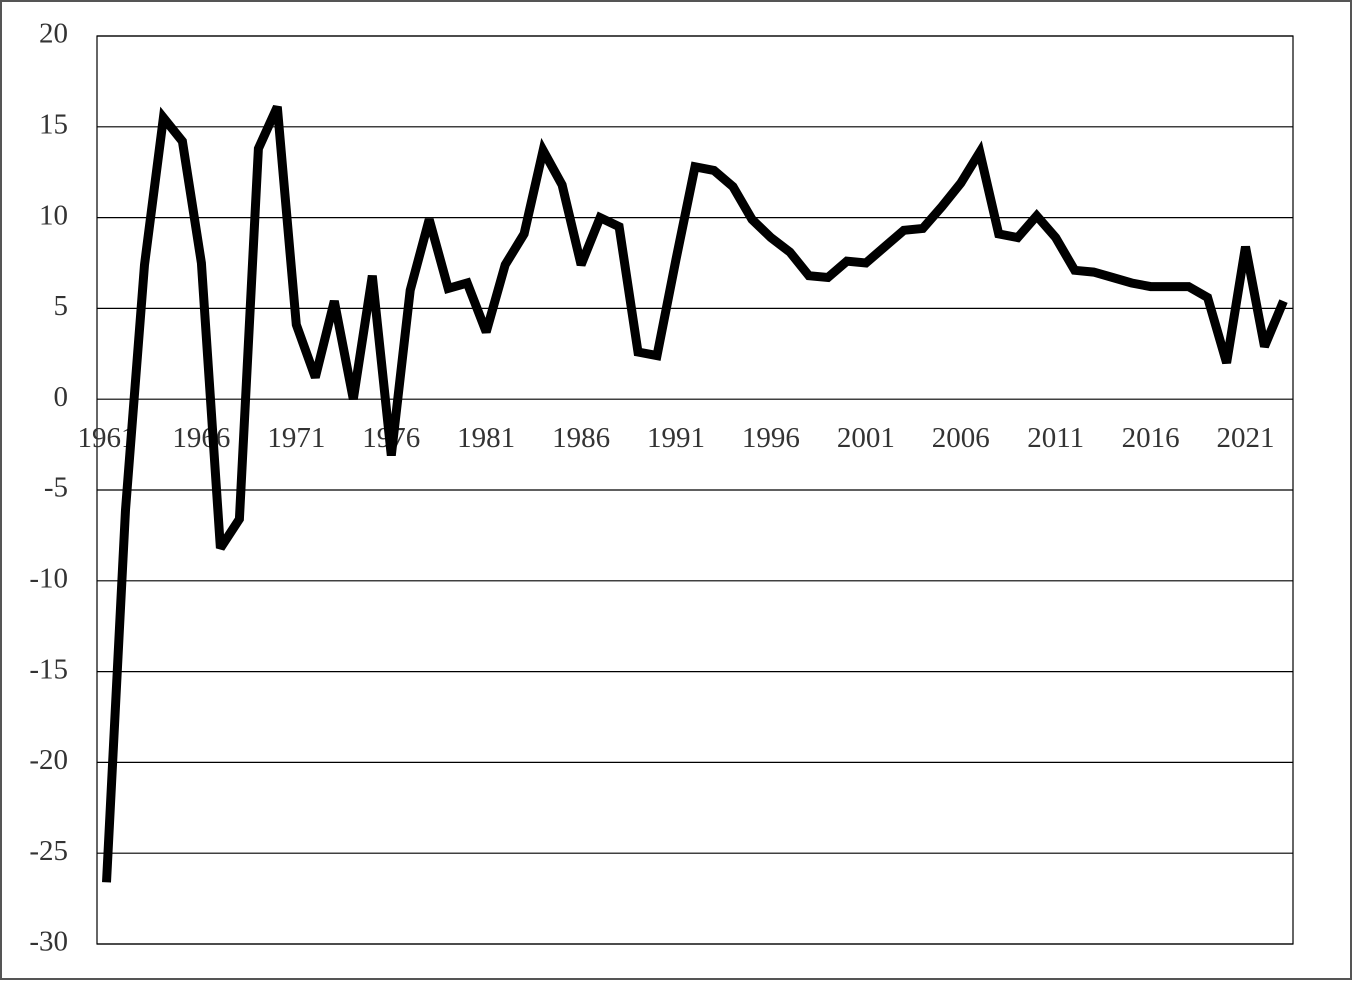 Image resolution: width=1353 pixels, height=981 pixels. Describe the element at coordinates (1246, 438) in the screenshot. I see `x-tick-label: 2021` at that location.